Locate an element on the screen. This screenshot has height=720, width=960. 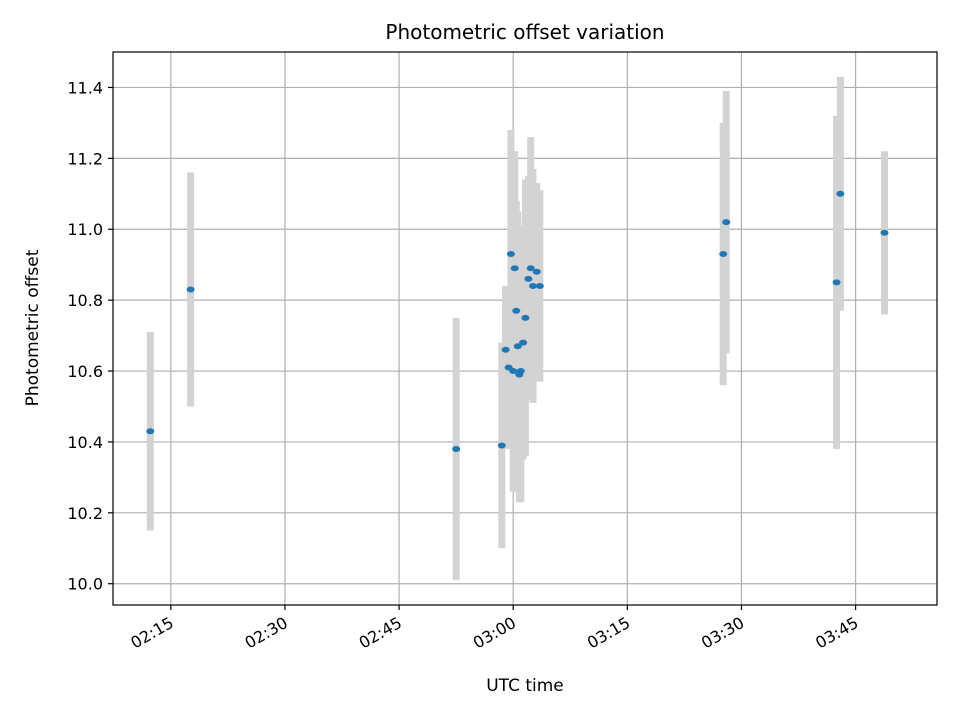
y-axis-ticks: 10.0 10.2 10.4 10.6 10.8 11.0 11.2 11.4 is located at coordinates (90, 336).